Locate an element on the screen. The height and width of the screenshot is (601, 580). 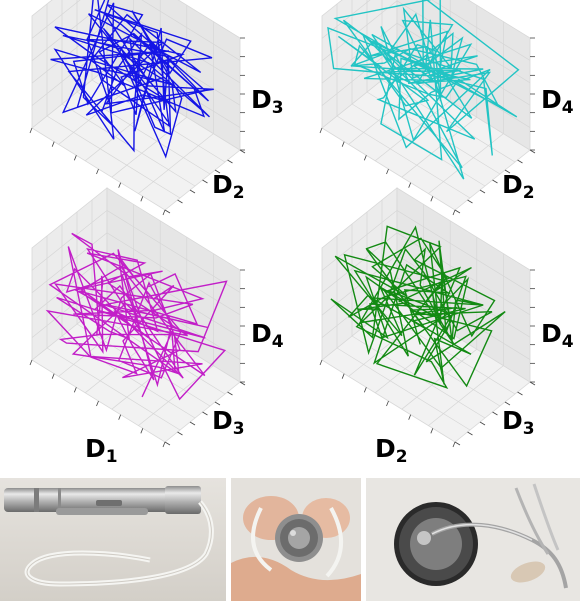
plot-d1-d2-d3-canvas is located at coordinates (137, 108).